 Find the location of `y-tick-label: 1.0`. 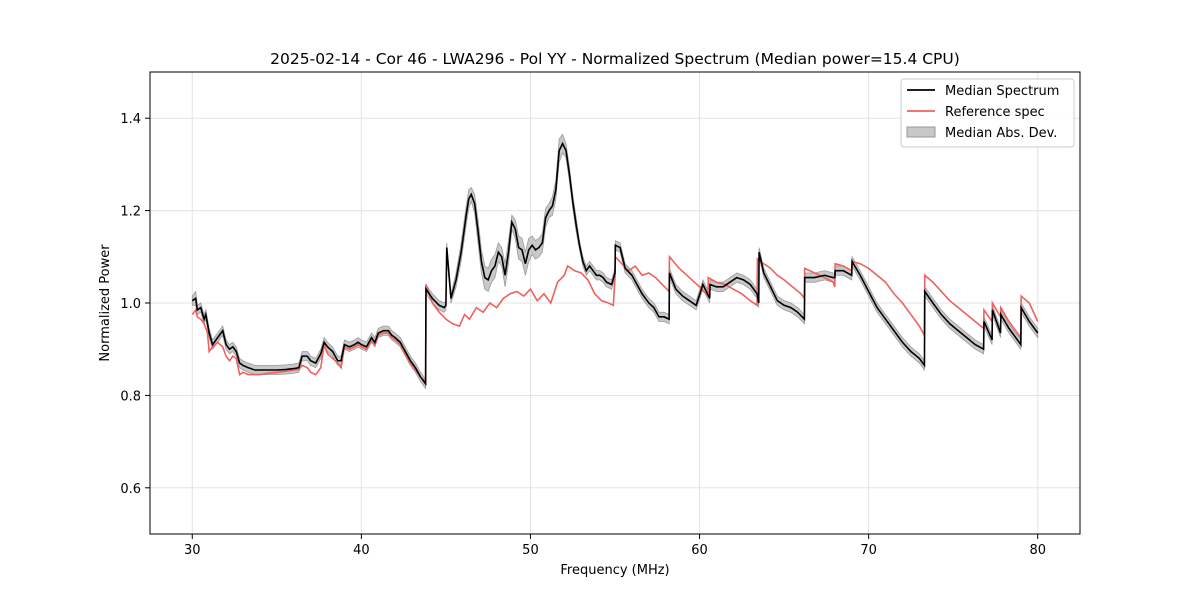

y-tick-label: 1.0 is located at coordinates (130, 304).